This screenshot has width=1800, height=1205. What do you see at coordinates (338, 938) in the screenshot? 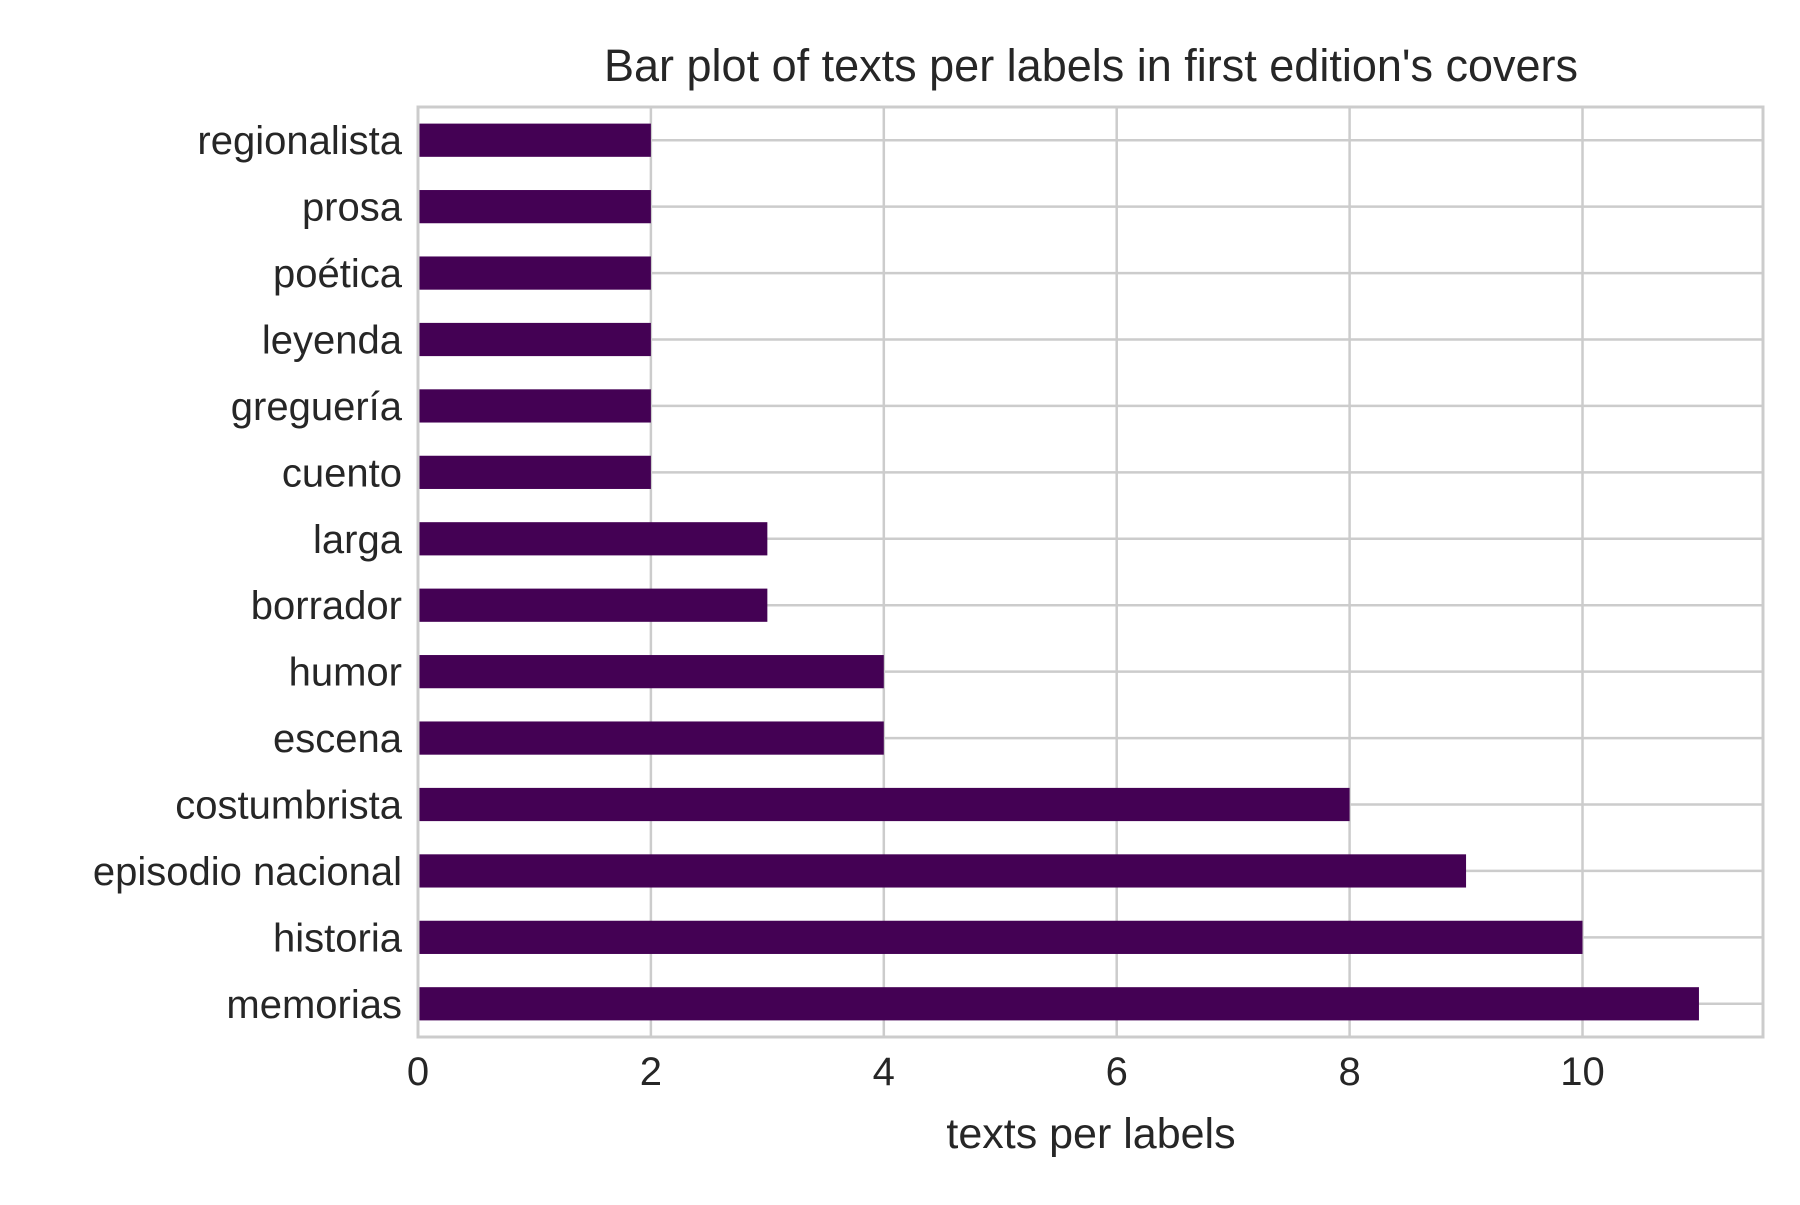
I see `y-tick-label-1: historia` at bounding box center [338, 938].